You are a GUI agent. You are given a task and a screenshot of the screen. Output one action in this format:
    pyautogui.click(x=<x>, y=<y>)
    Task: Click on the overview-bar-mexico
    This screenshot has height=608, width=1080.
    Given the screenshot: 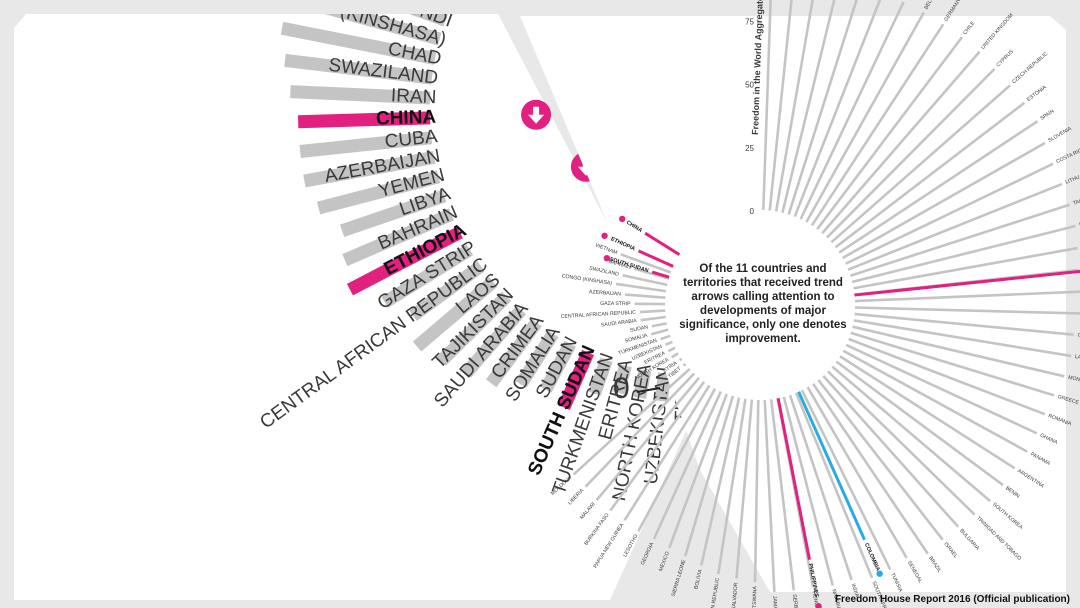 What is the action you would take?
    pyautogui.click(x=697, y=471)
    